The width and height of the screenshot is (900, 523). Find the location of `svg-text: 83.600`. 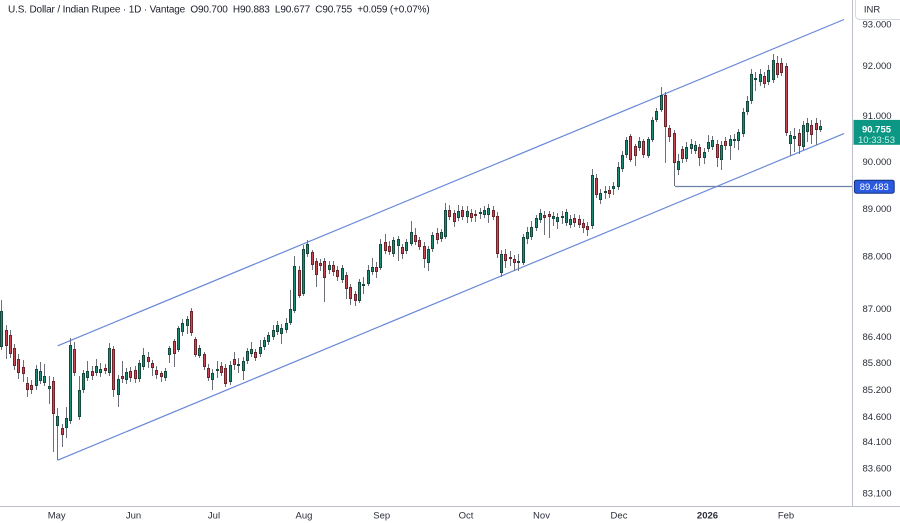

svg-text: 83.600 is located at coordinates (877, 469).